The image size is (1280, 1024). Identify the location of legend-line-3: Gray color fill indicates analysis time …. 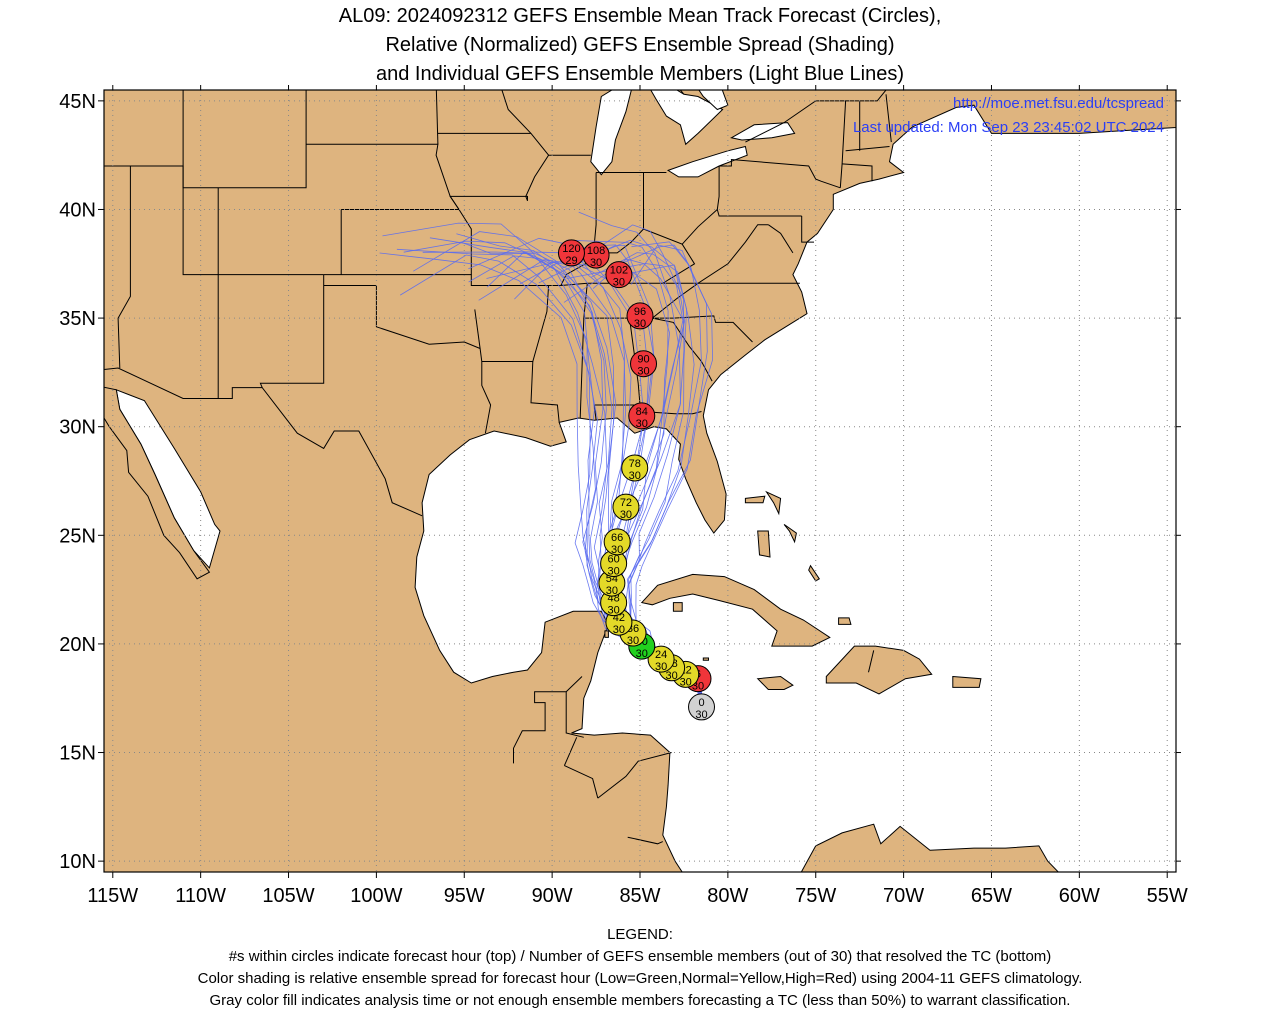
(640, 1000).